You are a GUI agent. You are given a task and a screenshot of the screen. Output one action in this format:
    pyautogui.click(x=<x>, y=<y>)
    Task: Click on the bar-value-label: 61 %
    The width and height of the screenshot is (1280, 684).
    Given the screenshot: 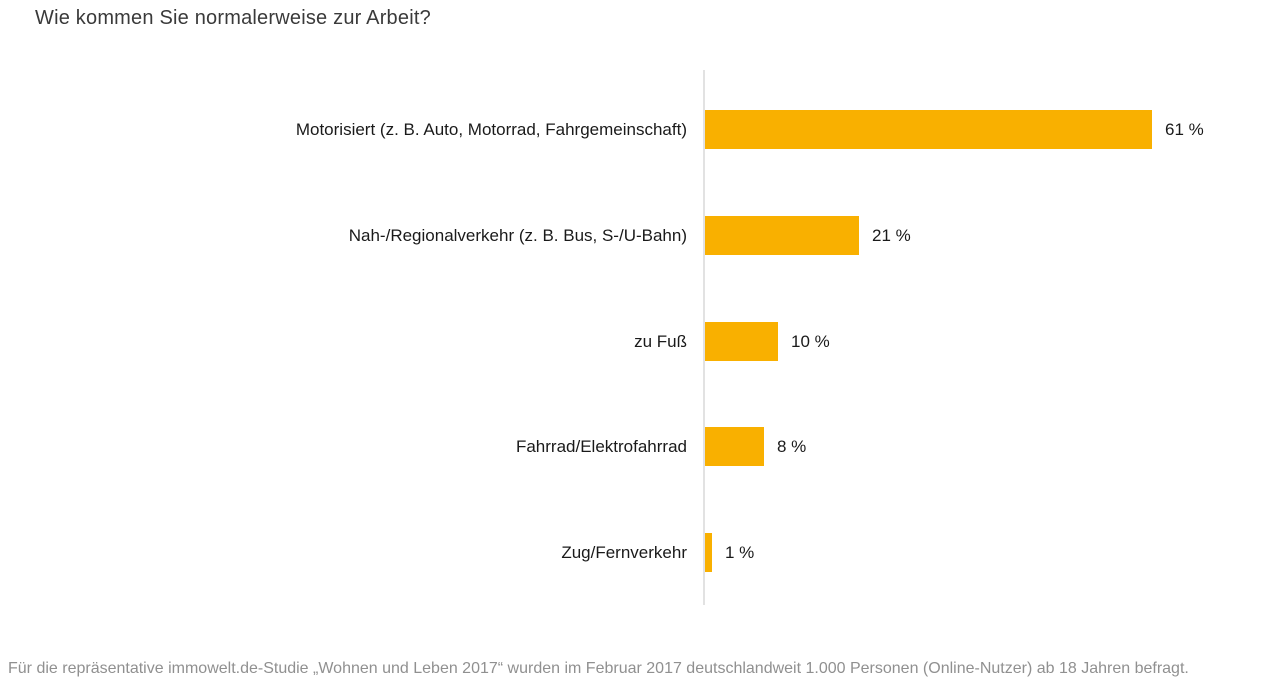 What is the action you would take?
    pyautogui.click(x=1184, y=129)
    